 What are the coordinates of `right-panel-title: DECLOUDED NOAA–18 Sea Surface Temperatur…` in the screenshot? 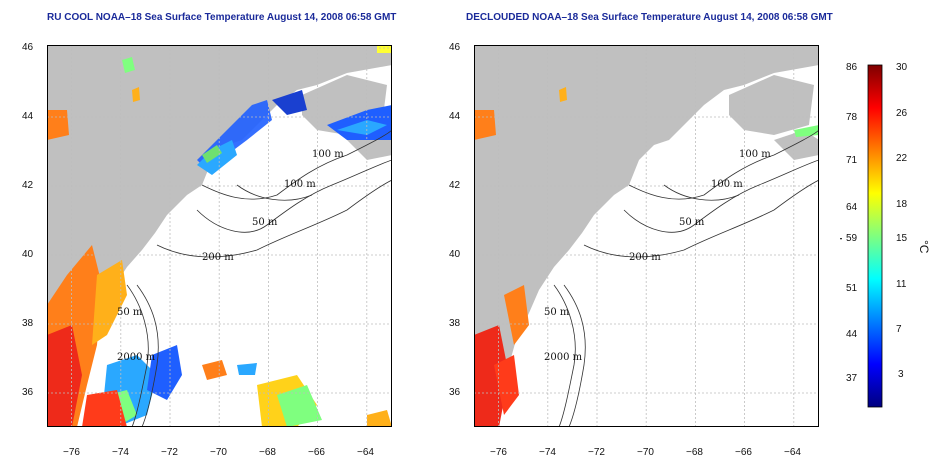 It's located at (649, 17).